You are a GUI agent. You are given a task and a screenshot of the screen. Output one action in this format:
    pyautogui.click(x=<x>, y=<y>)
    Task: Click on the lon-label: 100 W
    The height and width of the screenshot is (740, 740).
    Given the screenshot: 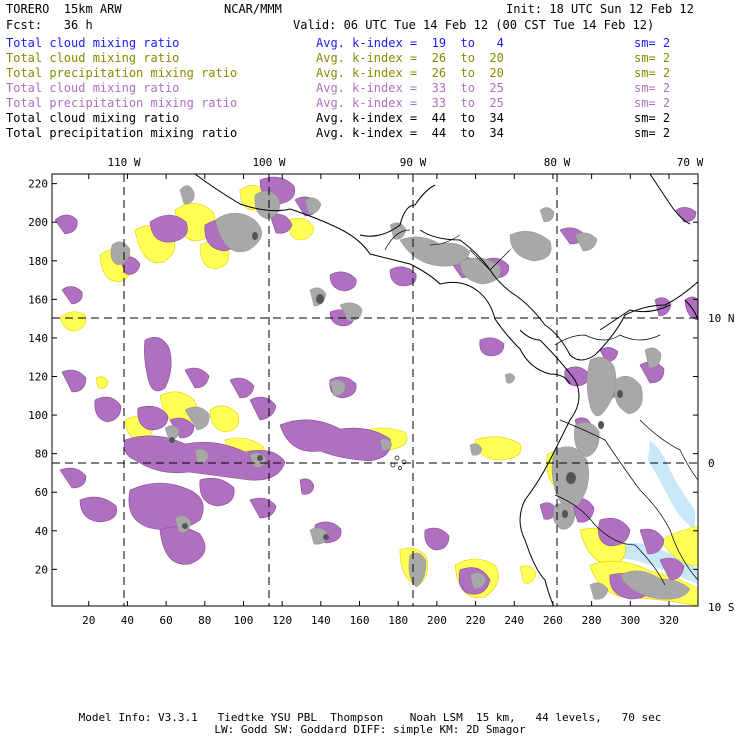 What is the action you would take?
    pyautogui.click(x=268, y=162)
    